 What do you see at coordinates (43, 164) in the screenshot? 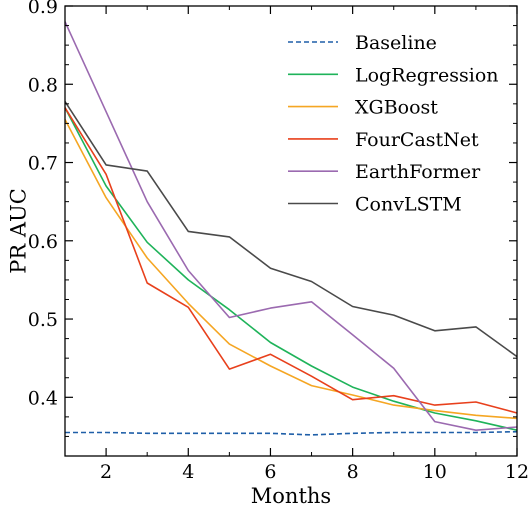
I see `y-tick-label: 0.7` at bounding box center [43, 164].